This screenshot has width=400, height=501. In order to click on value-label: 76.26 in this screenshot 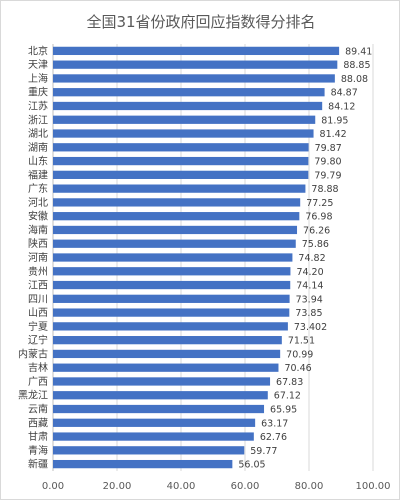, I will do `click(316, 230)`.